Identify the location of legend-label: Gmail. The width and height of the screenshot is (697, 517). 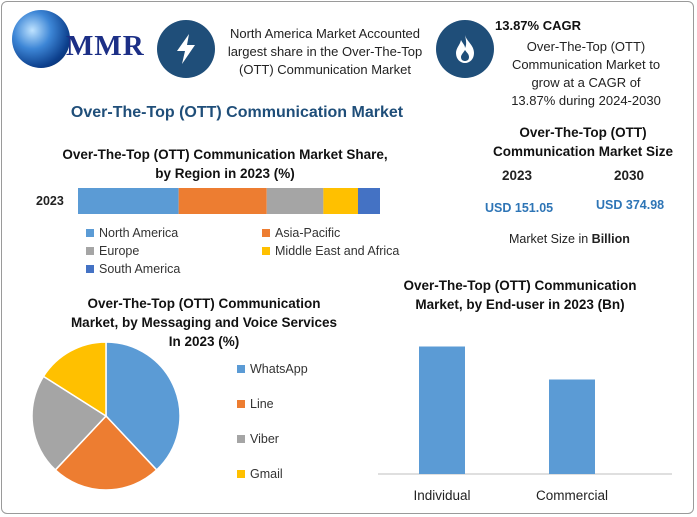
(266, 474).